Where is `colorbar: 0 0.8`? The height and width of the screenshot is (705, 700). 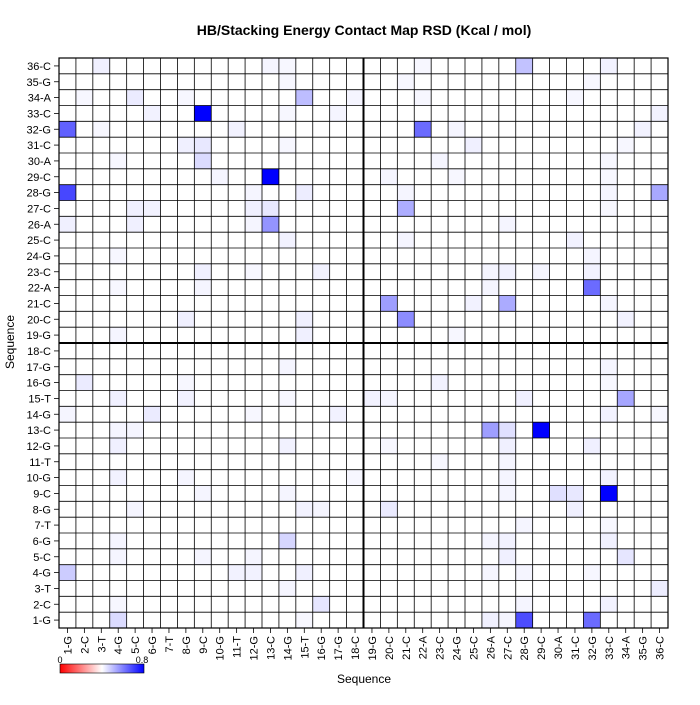 colorbar: 0 0.8 is located at coordinates (103, 664).